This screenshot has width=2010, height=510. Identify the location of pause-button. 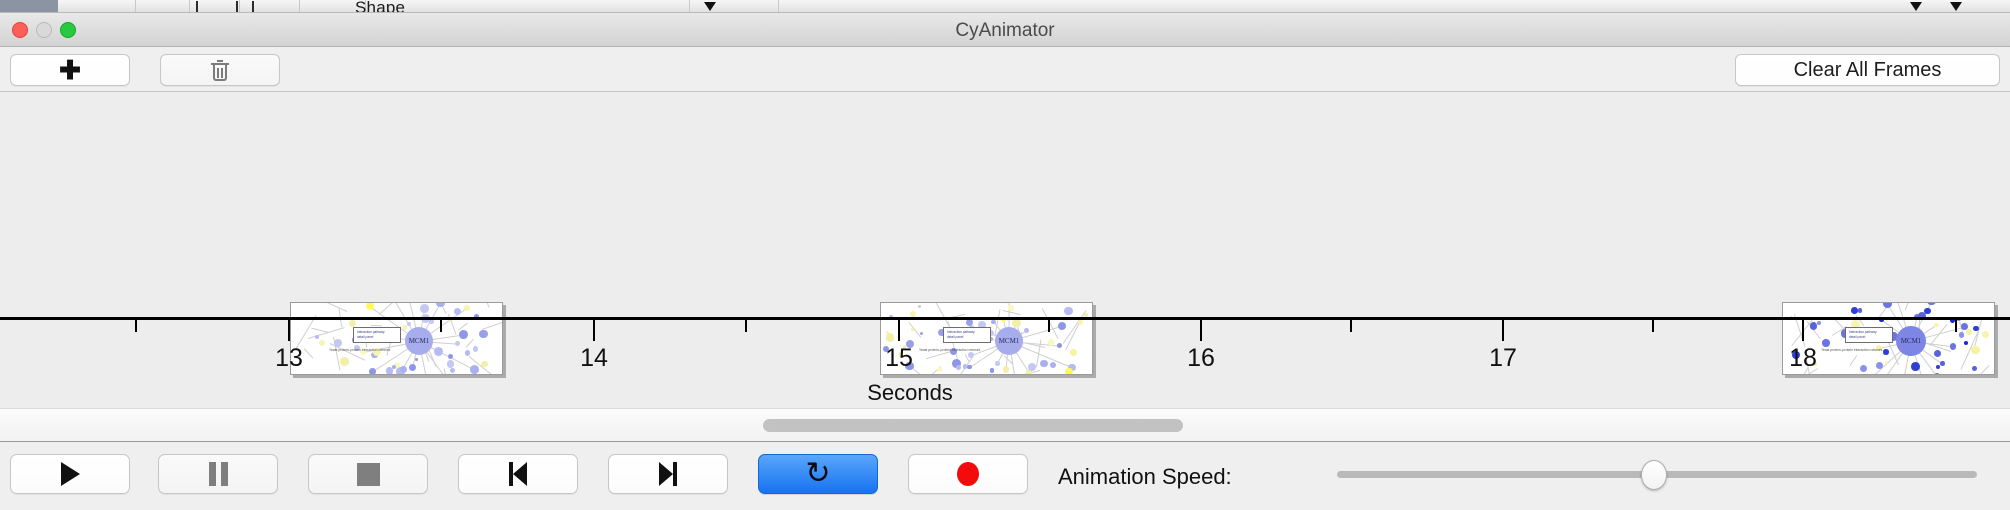
(218, 474).